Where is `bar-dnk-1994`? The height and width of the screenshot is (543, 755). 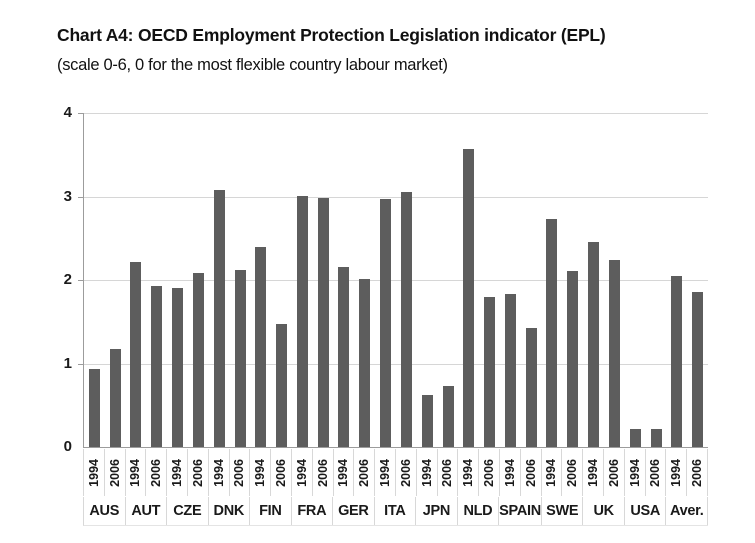
bar-dnk-1994 is located at coordinates (219, 318).